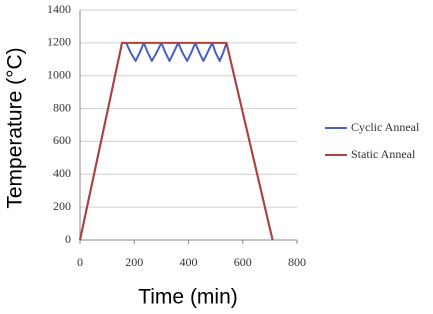 The image size is (433, 314). What do you see at coordinates (134, 262) in the screenshot?
I see `x-tick-label: 200` at bounding box center [134, 262].